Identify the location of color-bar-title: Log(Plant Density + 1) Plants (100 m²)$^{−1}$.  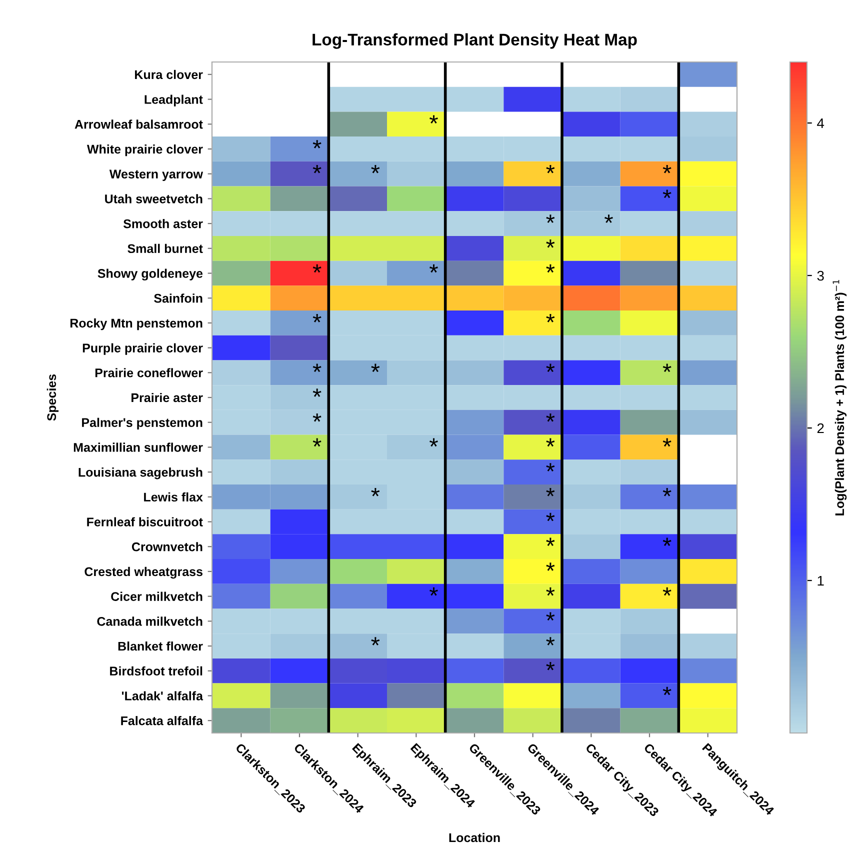
(839, 398).